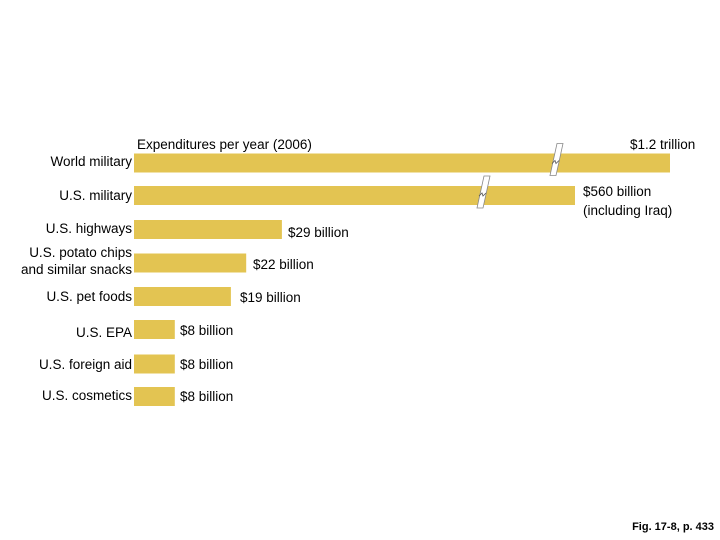 This screenshot has width=720, height=540. I want to click on data-label-line: $29 billion, so click(318, 232).